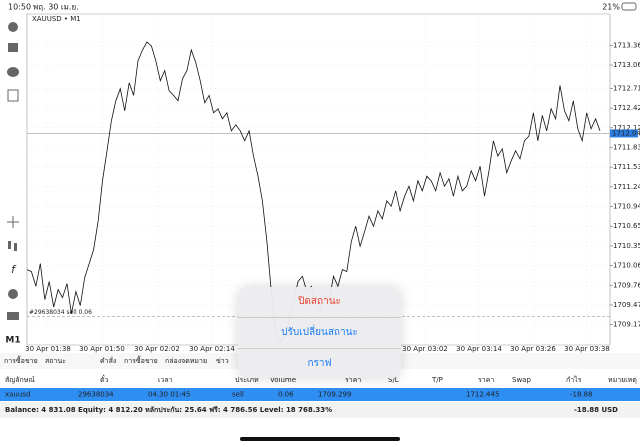  I want to click on x-tick-label: 30 Apr 03:26, so click(533, 349).